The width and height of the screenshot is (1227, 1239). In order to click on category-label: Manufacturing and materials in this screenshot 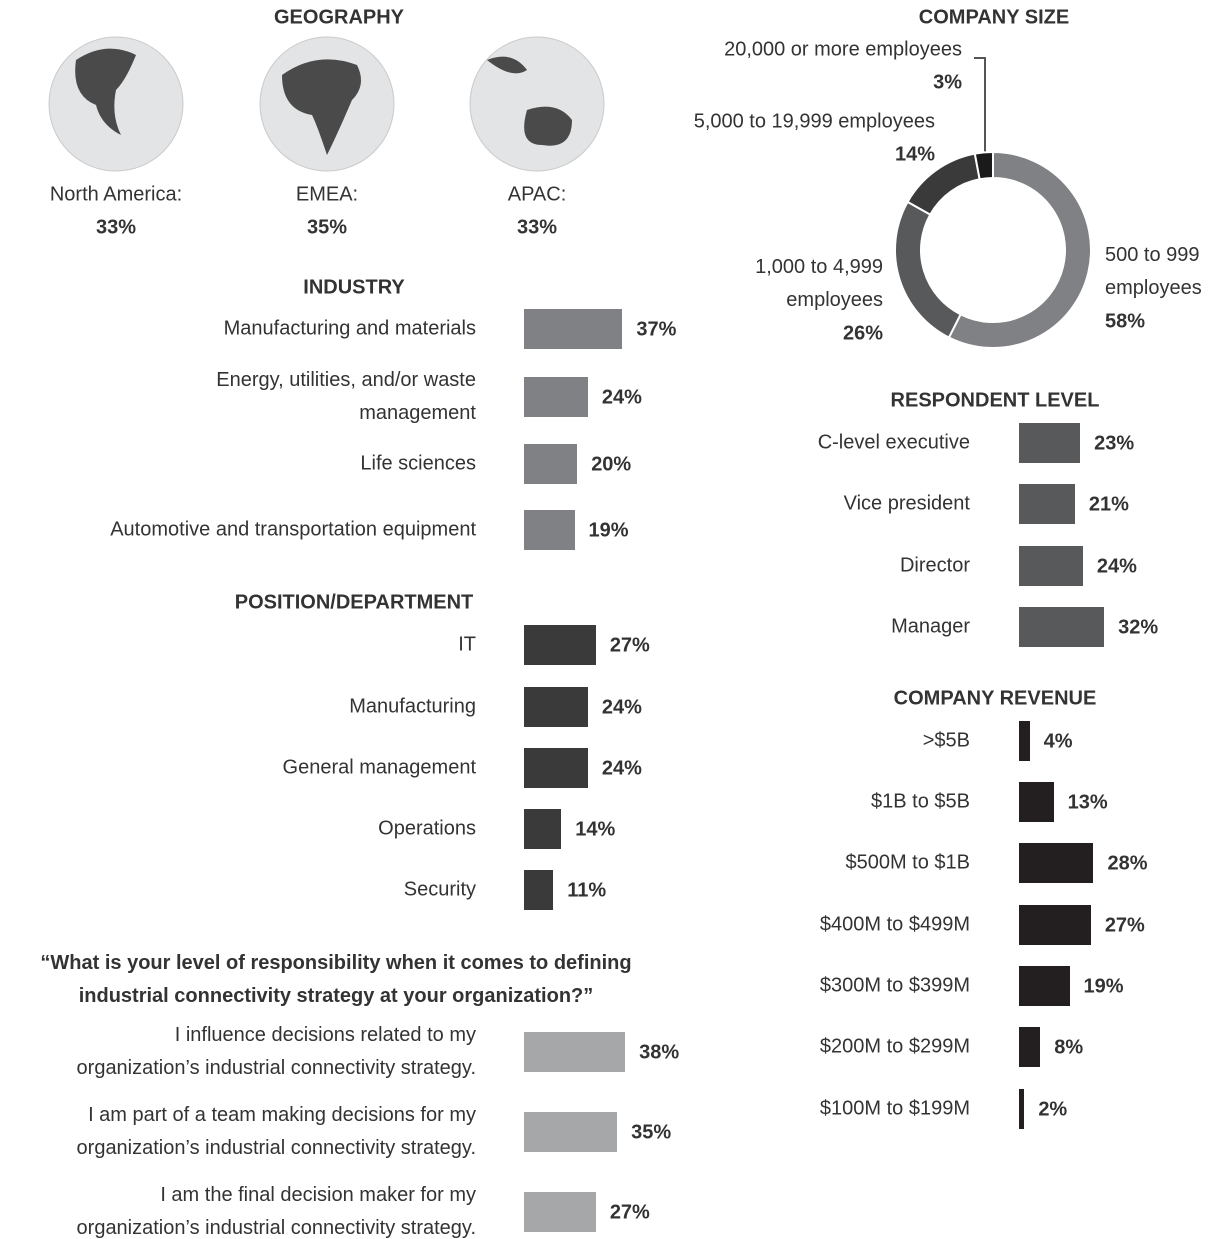, I will do `click(349, 328)`.